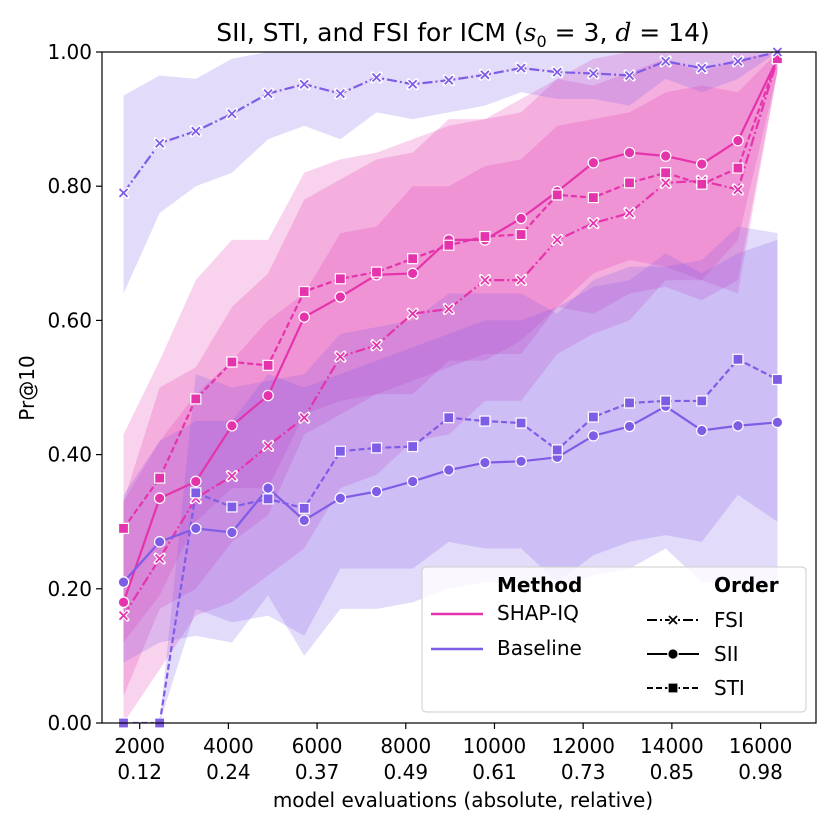 Image resolution: width=830 pixels, height=830 pixels. What do you see at coordinates (760, 772) in the screenshot?
I see `x-tick-label-relative: 0.98` at bounding box center [760, 772].